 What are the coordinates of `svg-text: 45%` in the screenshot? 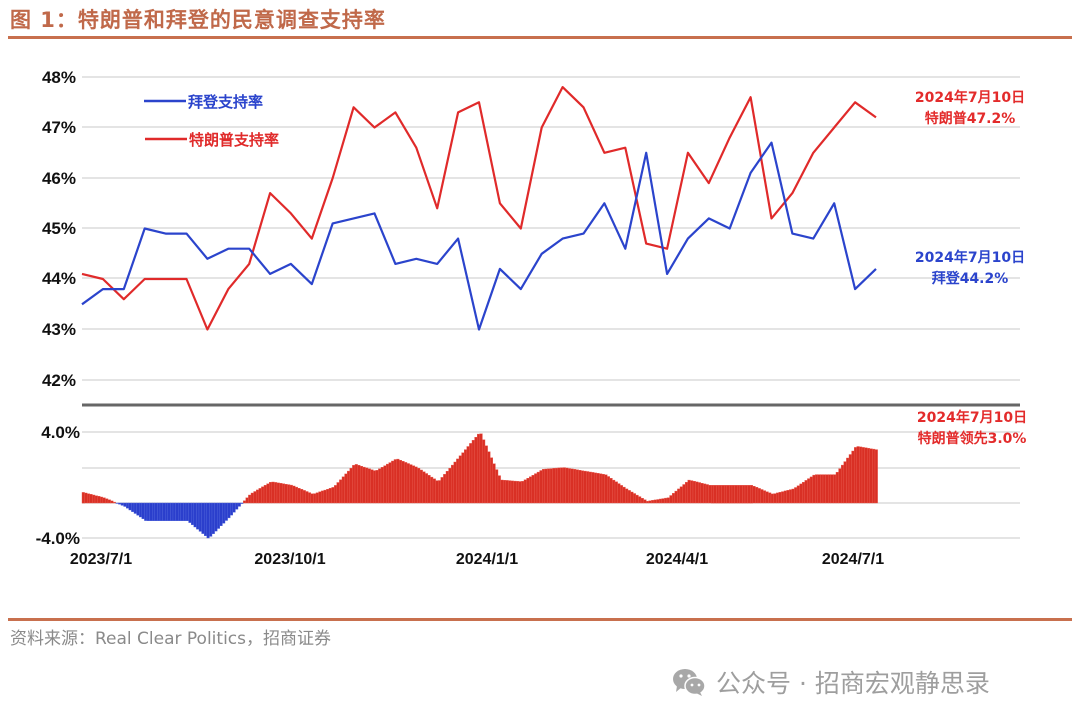 It's located at (59, 228).